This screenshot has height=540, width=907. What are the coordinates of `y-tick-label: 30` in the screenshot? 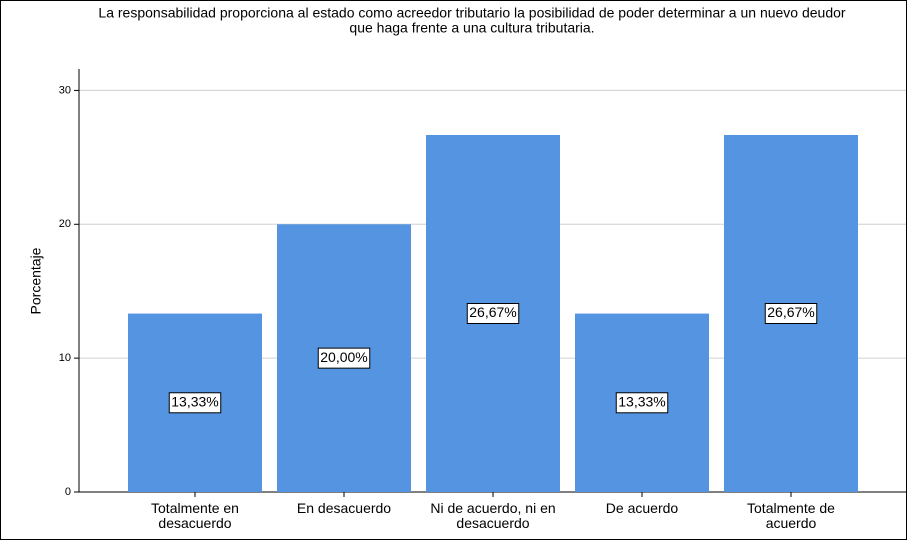 It's located at (65, 90).